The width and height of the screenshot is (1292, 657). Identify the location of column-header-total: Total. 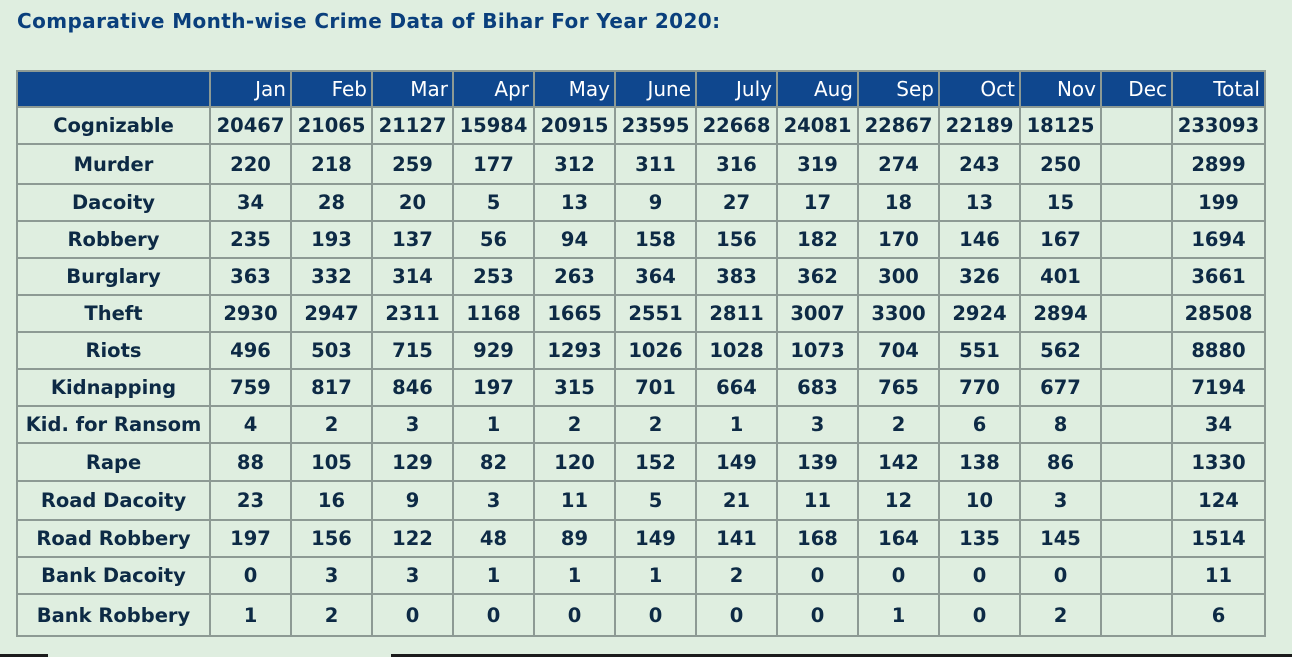
(1218, 89).